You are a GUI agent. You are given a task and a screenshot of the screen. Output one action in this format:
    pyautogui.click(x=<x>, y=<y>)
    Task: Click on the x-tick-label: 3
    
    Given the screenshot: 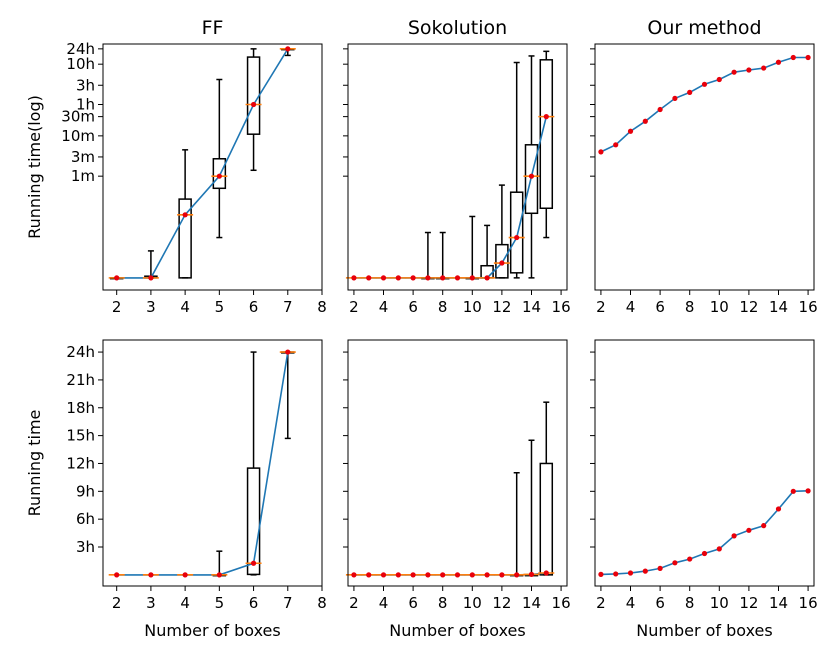 What is the action you would take?
    pyautogui.click(x=151, y=603)
    